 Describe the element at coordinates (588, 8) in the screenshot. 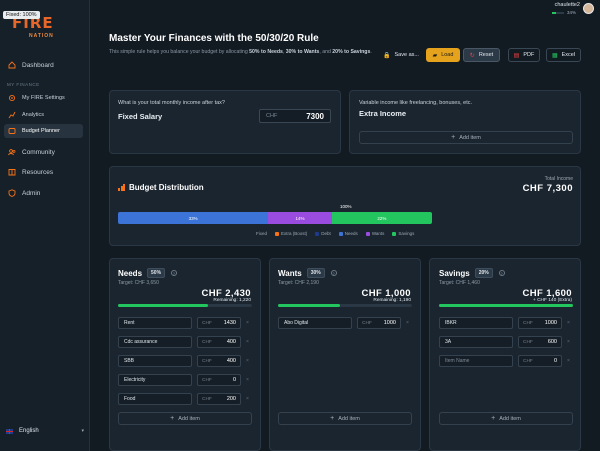

I see `avatar` at that location.